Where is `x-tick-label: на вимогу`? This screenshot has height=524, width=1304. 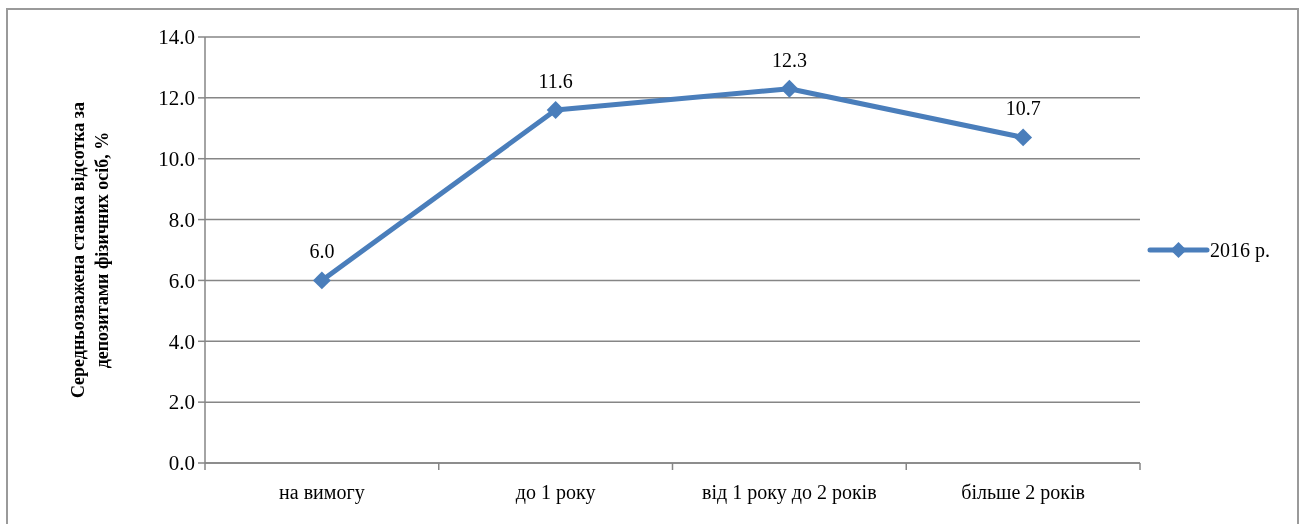
x-tick-label: на вимогу is located at coordinates (322, 492).